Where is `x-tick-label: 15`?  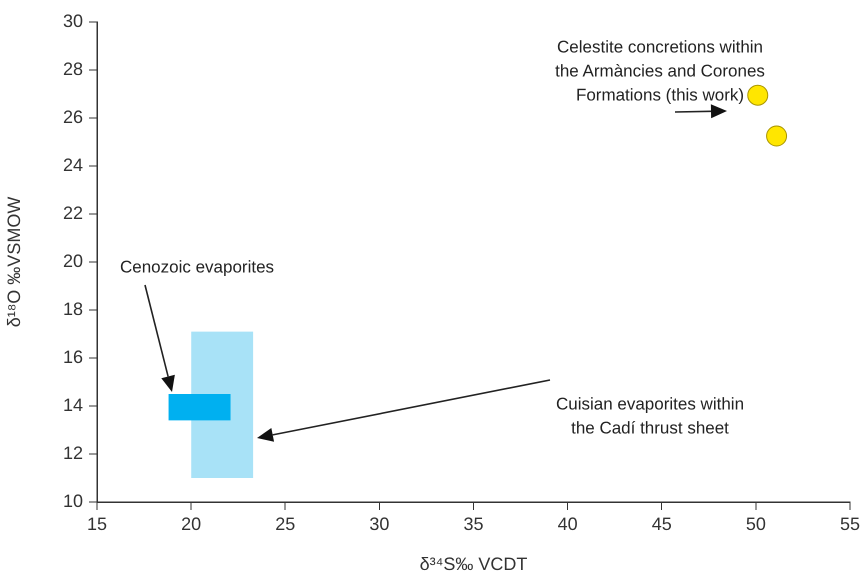 x-tick-label: 15 is located at coordinates (97, 524).